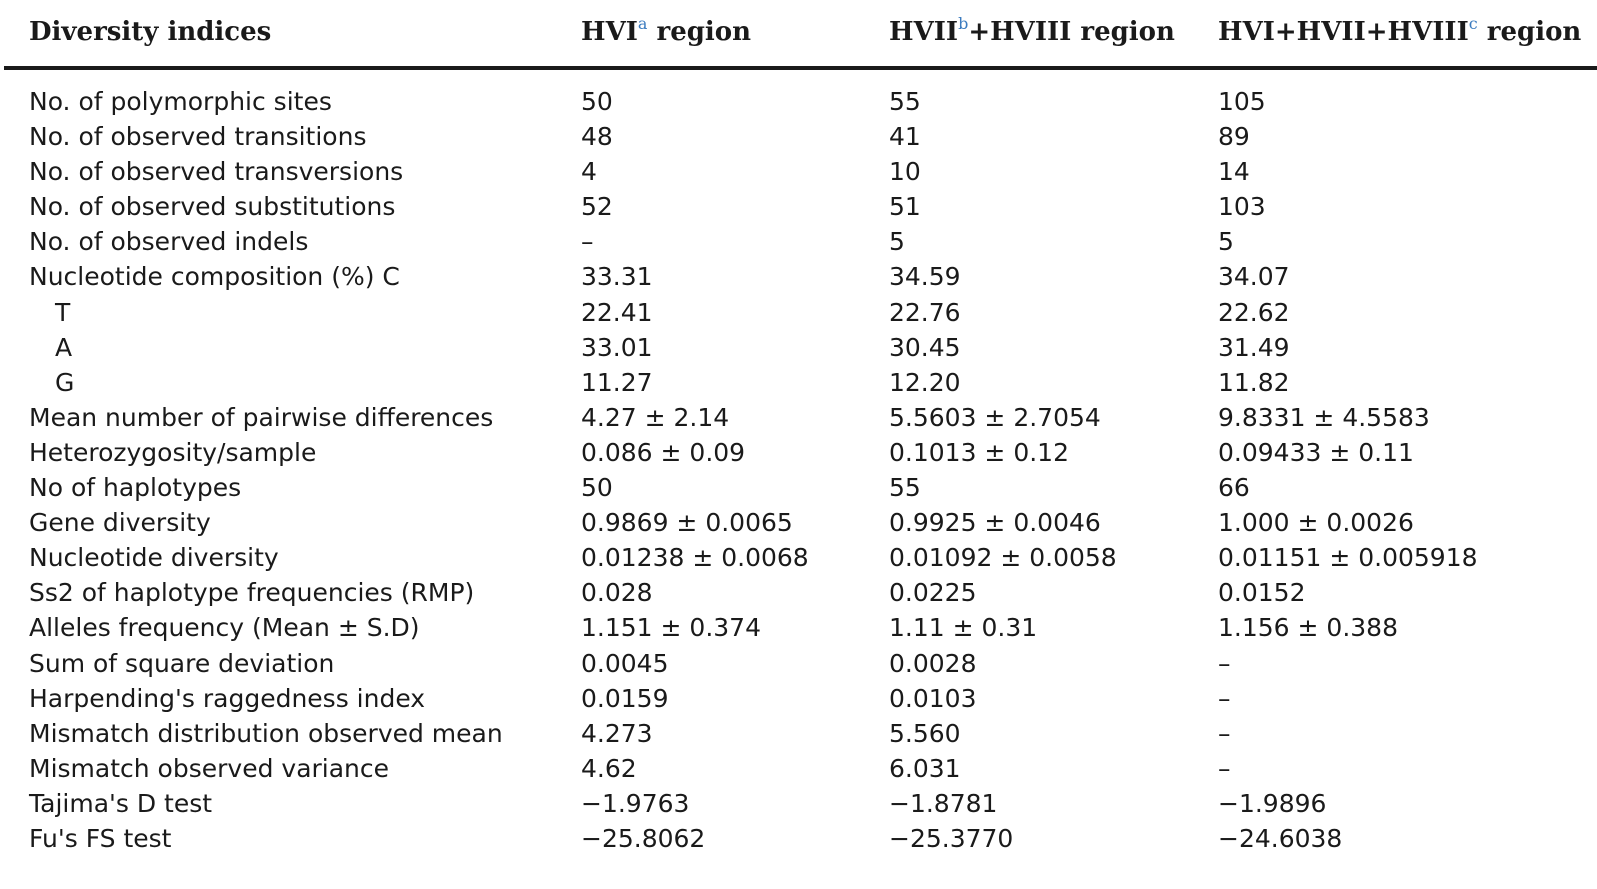 The width and height of the screenshot is (1597, 889). I want to click on table-row: Fu's FS test −25.8062 −25.3770 −24.6038, so click(798, 838).